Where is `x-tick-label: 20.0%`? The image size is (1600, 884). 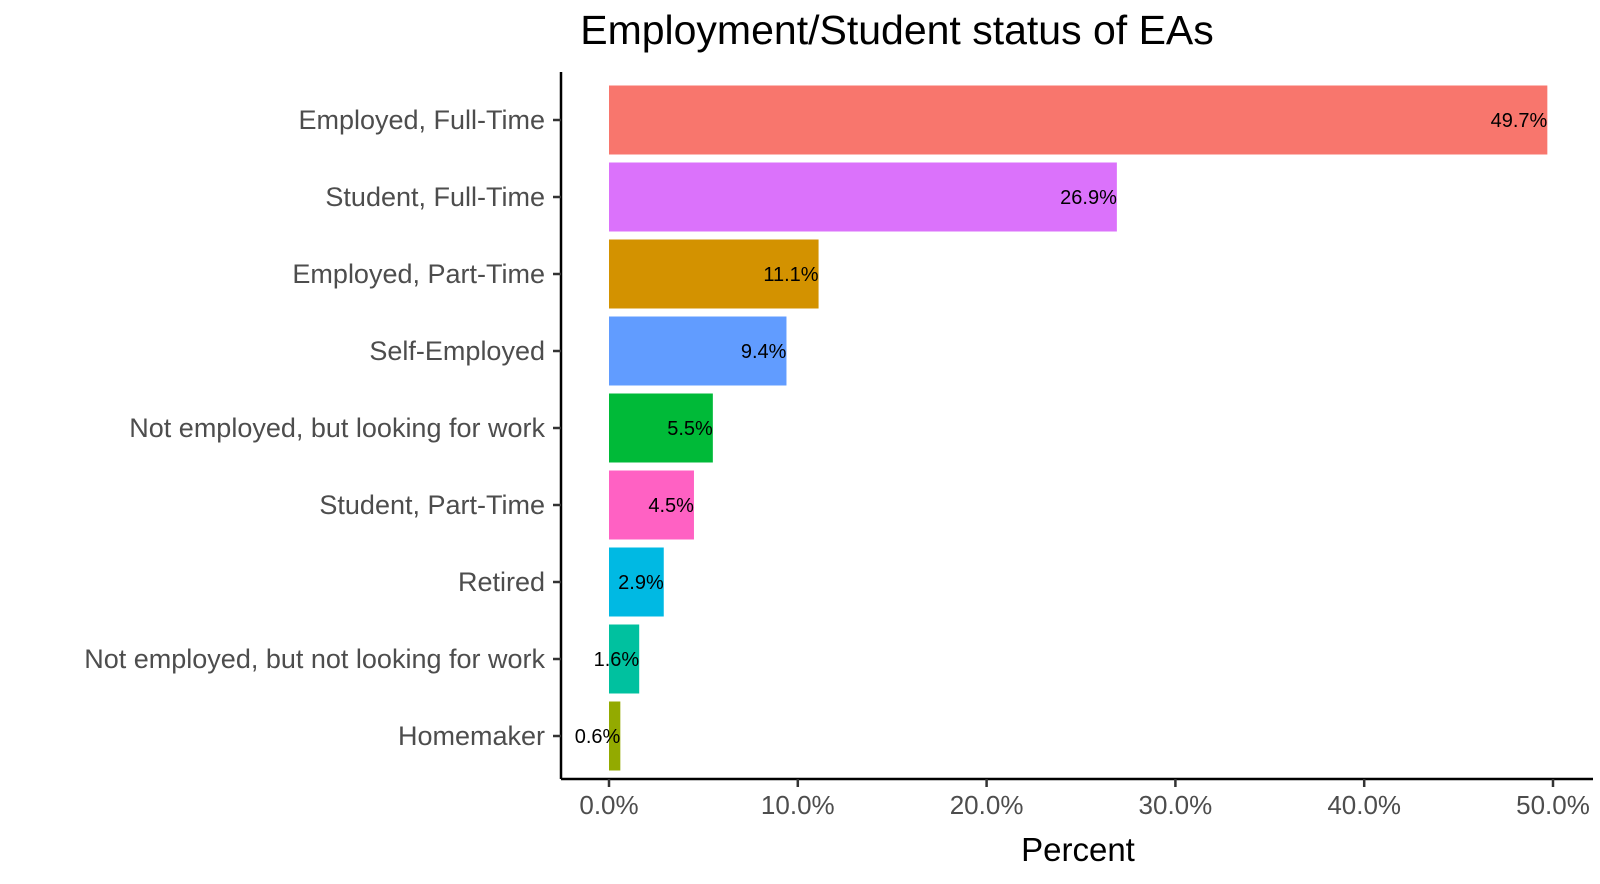
x-tick-label: 20.0% is located at coordinates (987, 805).